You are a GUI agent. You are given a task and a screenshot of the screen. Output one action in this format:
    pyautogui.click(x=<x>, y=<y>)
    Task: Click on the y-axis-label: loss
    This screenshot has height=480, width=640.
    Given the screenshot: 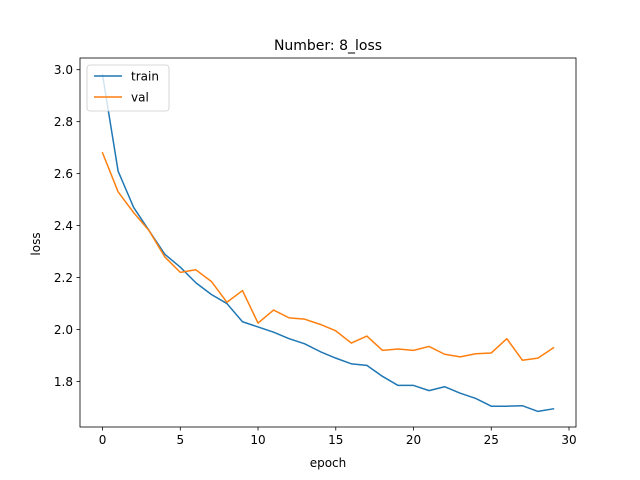 What is the action you would take?
    pyautogui.click(x=36, y=243)
    